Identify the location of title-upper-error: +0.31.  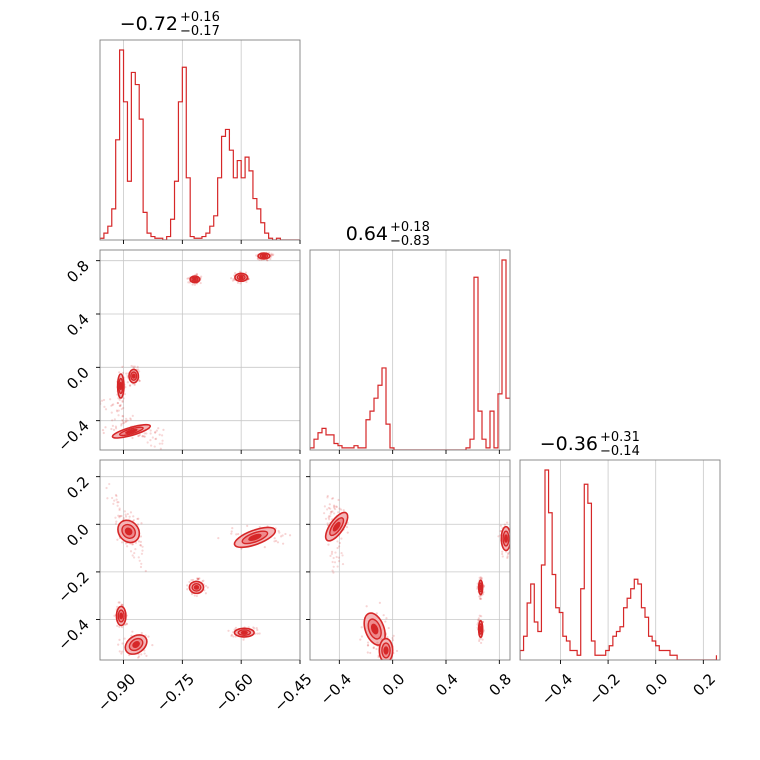
(620, 437).